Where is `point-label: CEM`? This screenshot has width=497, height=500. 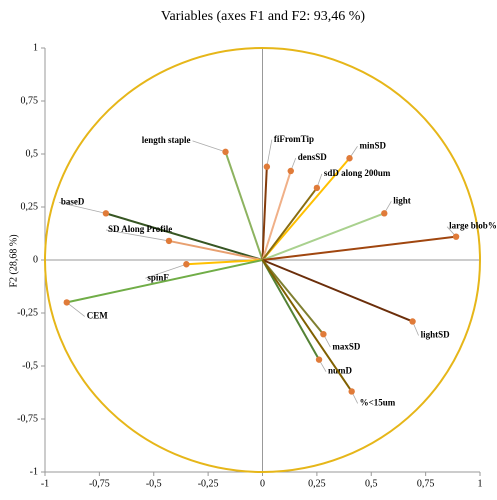 point-label: CEM is located at coordinates (98, 315).